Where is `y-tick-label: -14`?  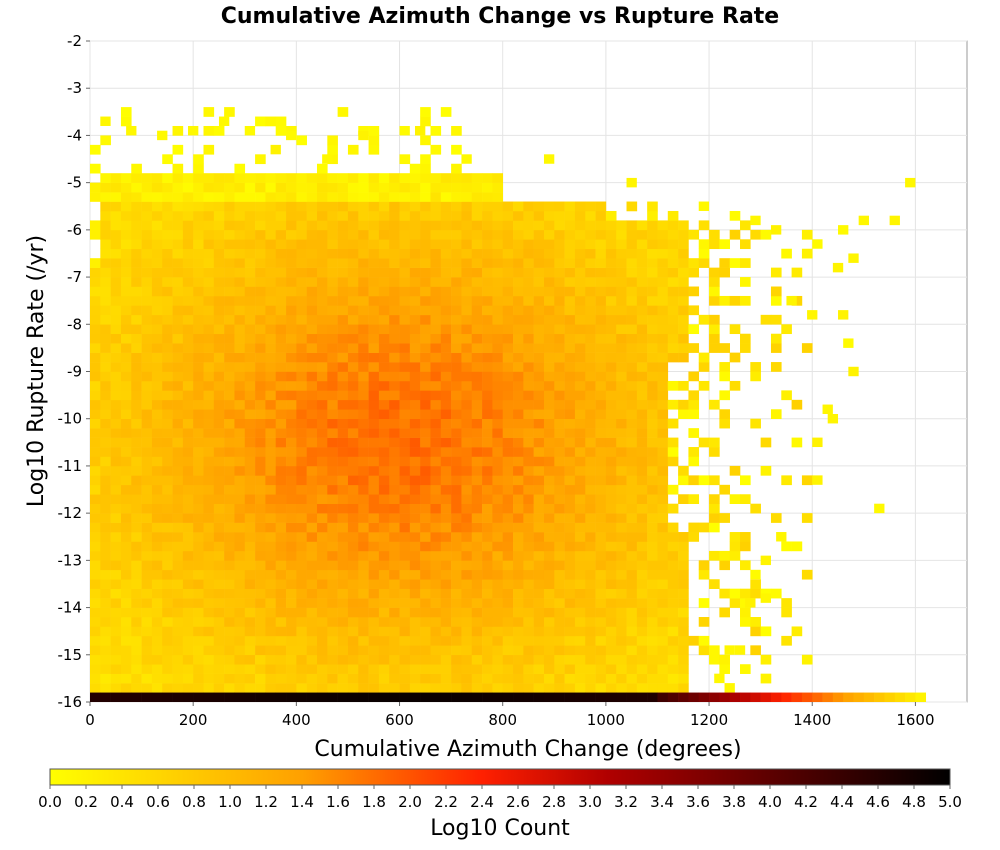
y-tick-label: -14 is located at coordinates (70, 608).